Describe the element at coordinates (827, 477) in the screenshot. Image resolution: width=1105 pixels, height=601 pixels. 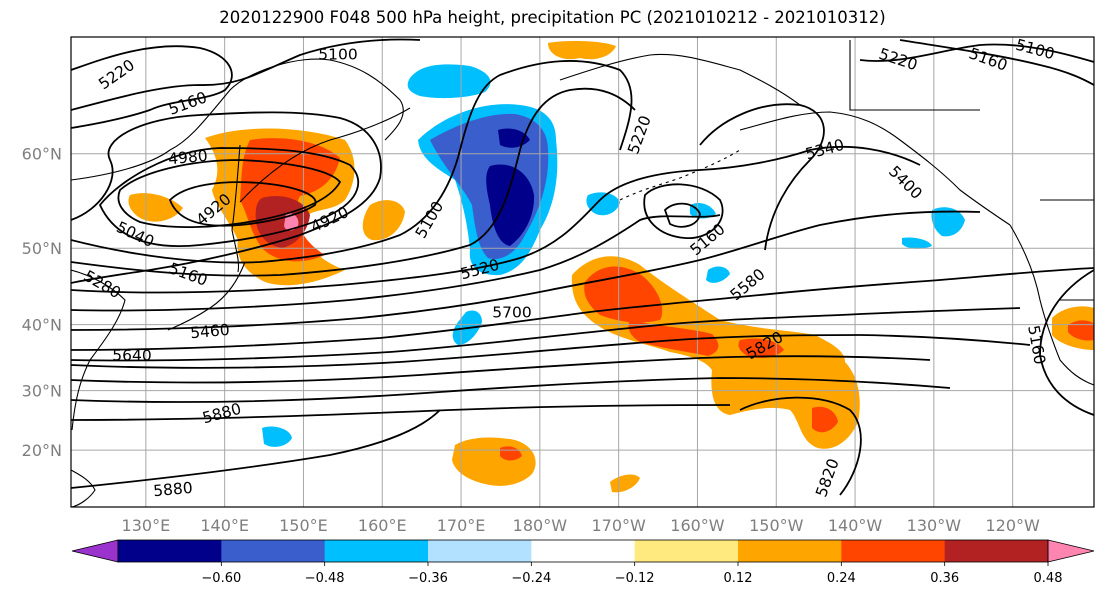
I see `contour-label: 5820` at that location.